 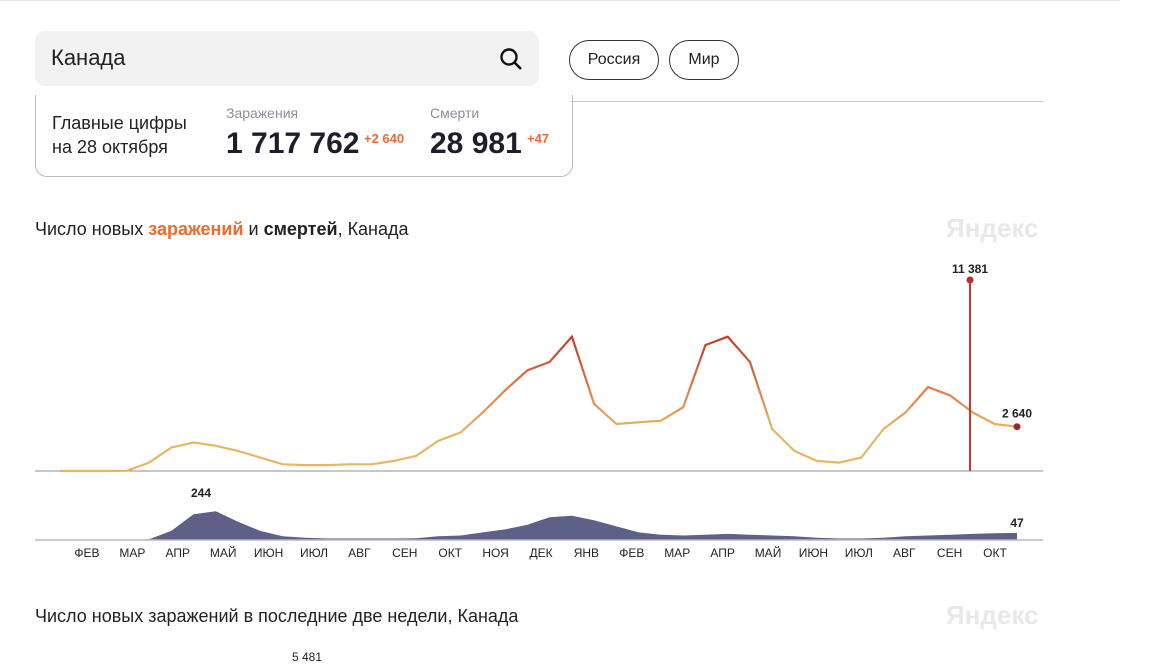 I want to click on month-tick-label: НОЯ, so click(x=495, y=553).